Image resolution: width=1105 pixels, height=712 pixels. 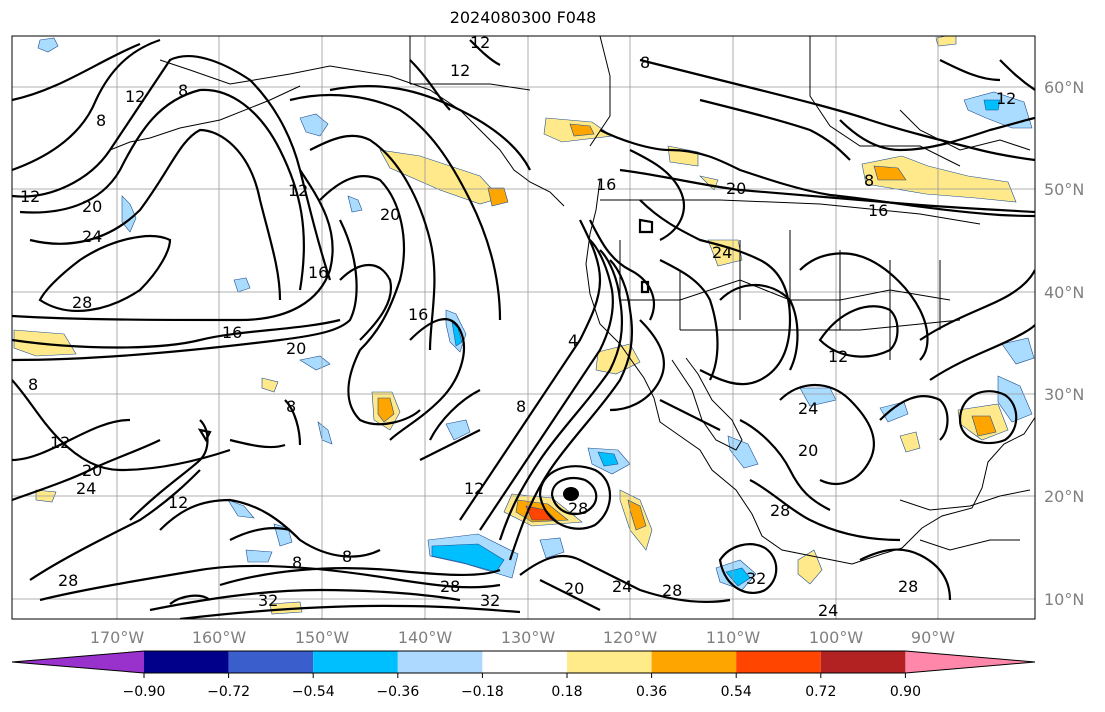 I want to click on colorbar-tick-label: −0.54, so click(x=313, y=692).